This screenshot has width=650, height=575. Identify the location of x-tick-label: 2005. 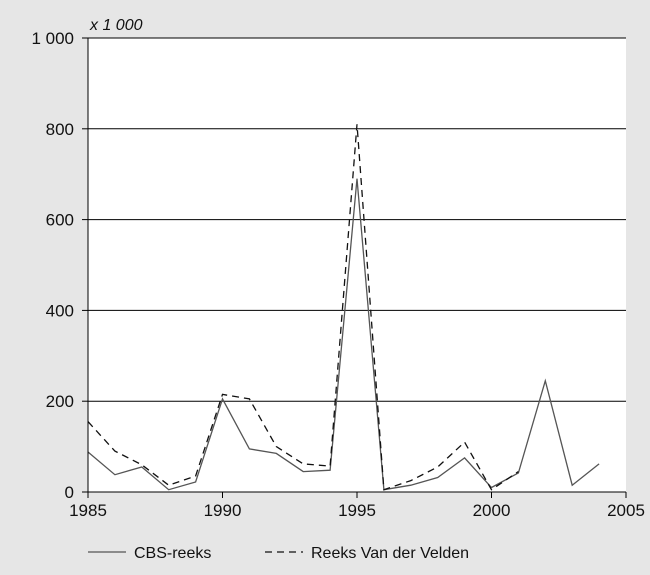
(626, 510).